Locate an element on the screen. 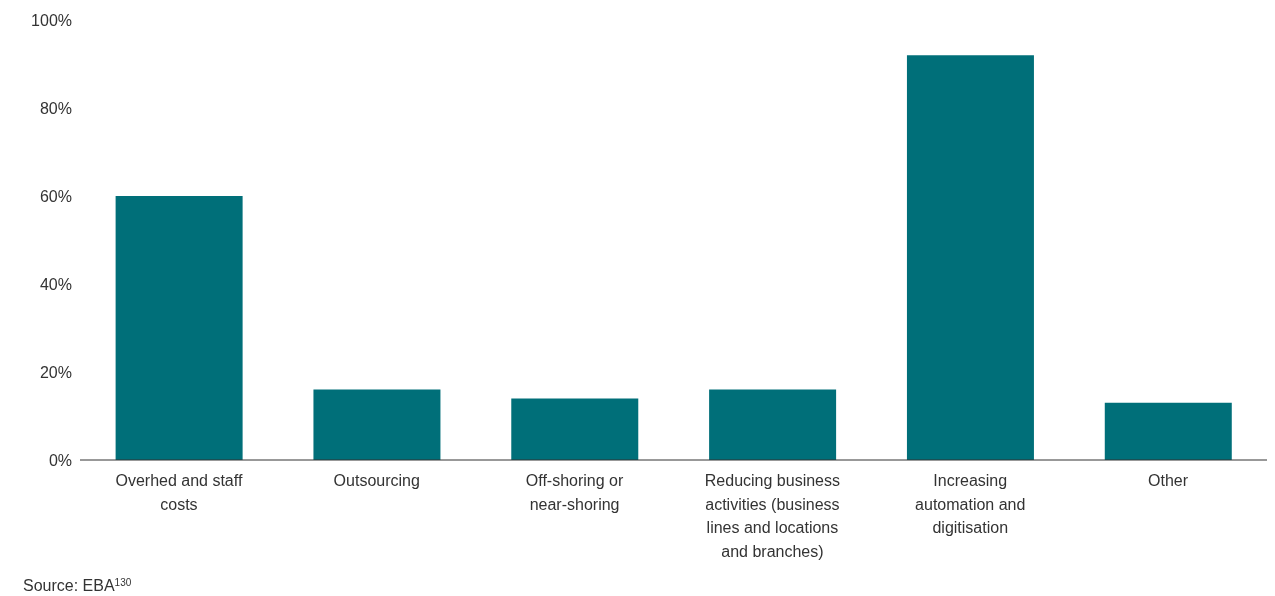  x-tick-label: Overhed and staff costs is located at coordinates (179, 492).